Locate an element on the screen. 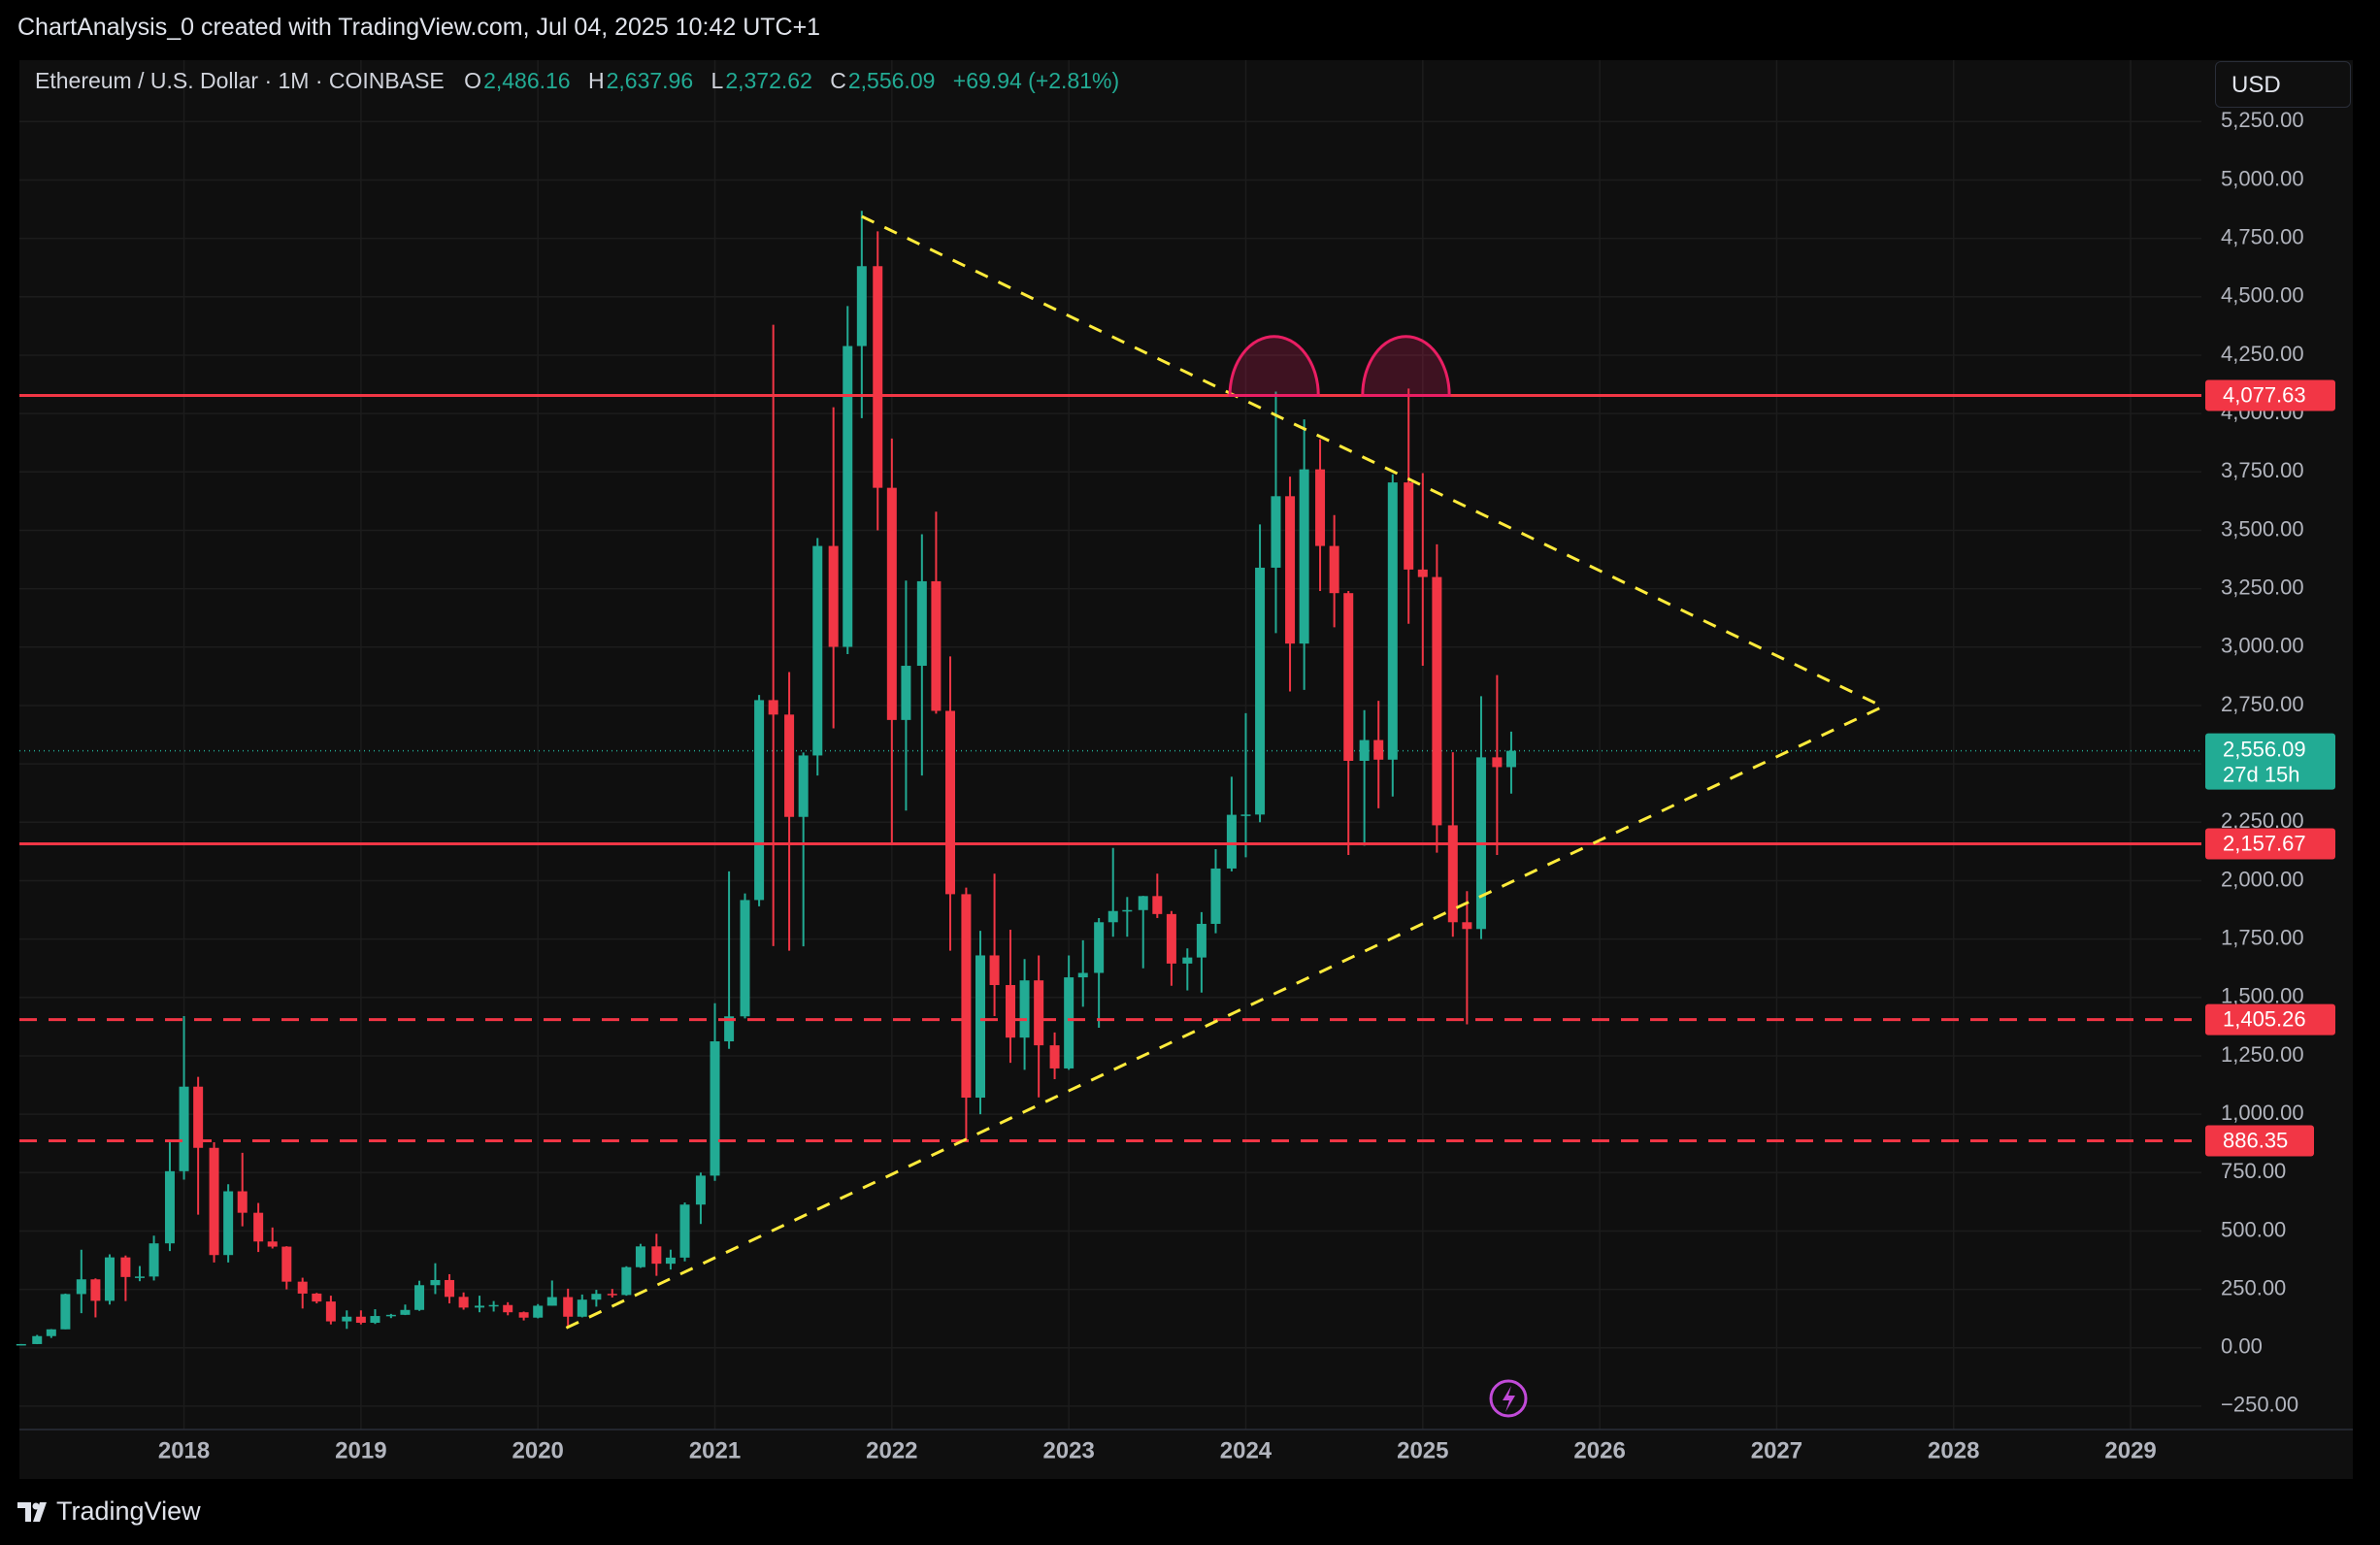 Image resolution: width=2380 pixels, height=1545 pixels. ohlc-value: 2,637.96 is located at coordinates (650, 80).